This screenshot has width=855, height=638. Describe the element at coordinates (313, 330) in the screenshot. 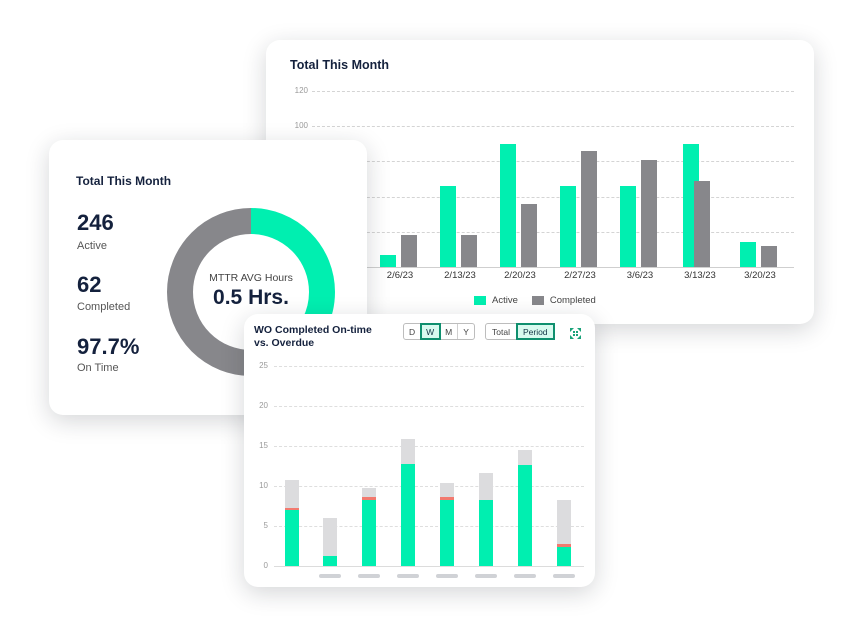

I see `wo-title-line1: WO Completed On-time` at that location.